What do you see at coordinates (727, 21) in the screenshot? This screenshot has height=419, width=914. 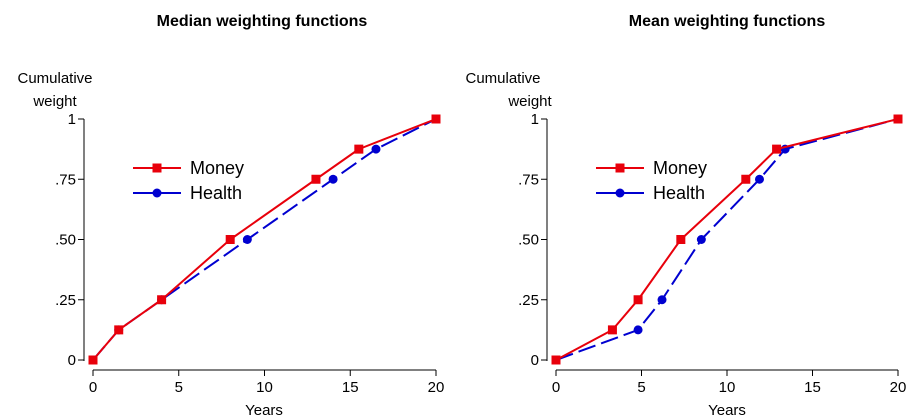 I see `chart-title: Mean weighting functions` at bounding box center [727, 21].